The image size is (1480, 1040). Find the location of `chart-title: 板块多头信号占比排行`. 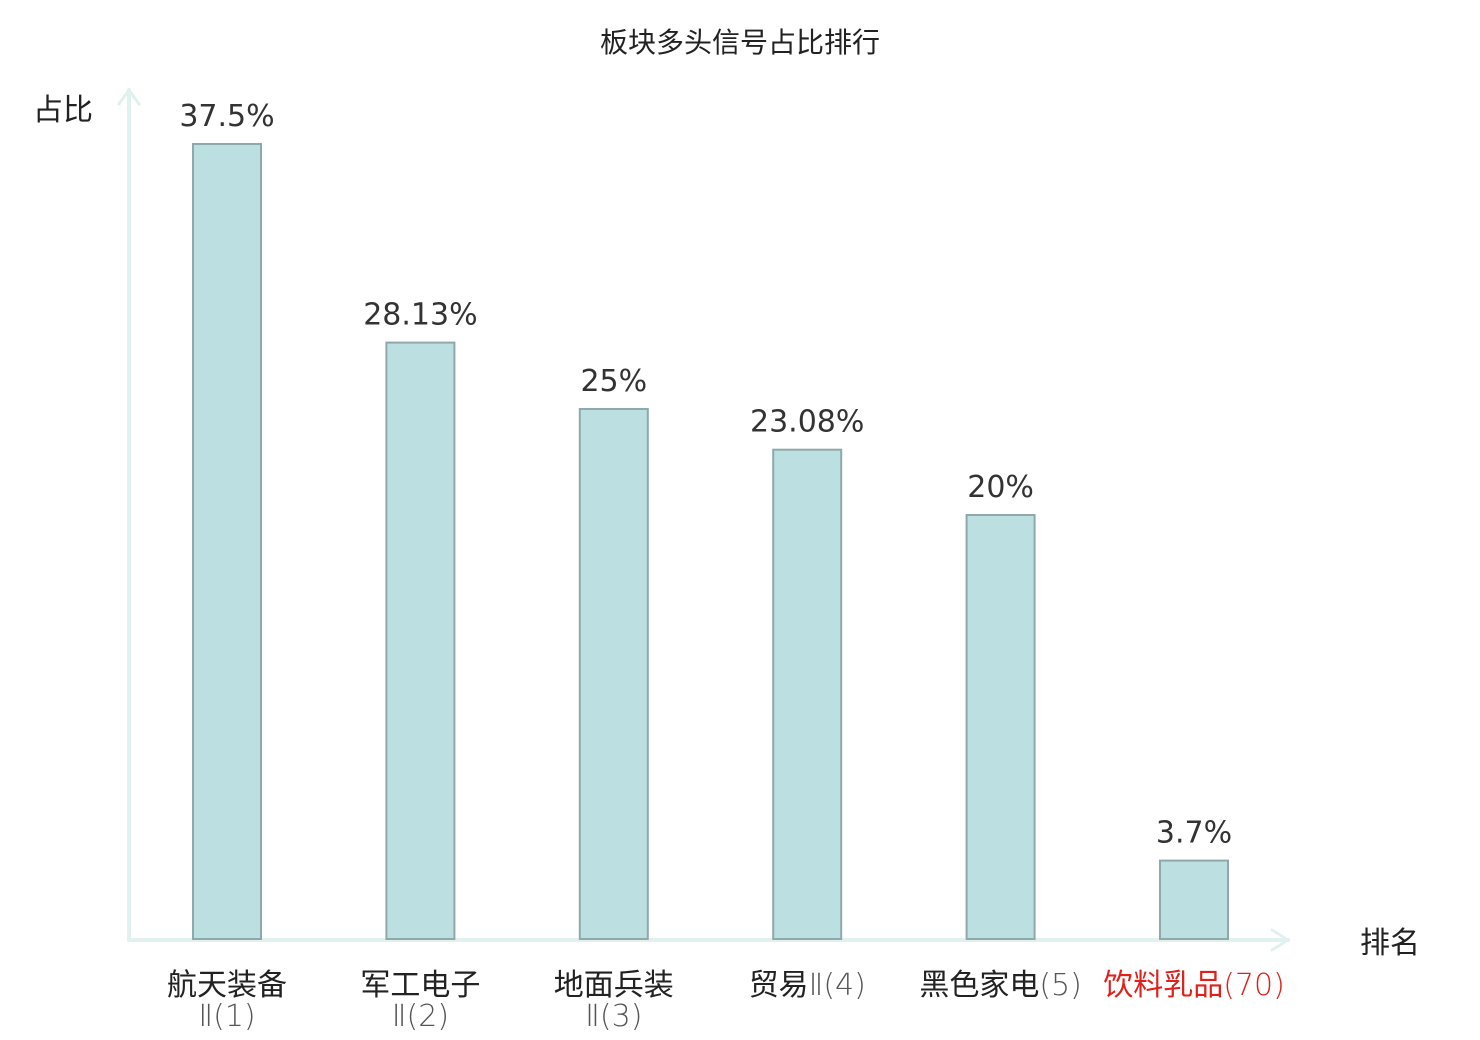

chart-title: 板块多头信号占比排行 is located at coordinates (740, 42).